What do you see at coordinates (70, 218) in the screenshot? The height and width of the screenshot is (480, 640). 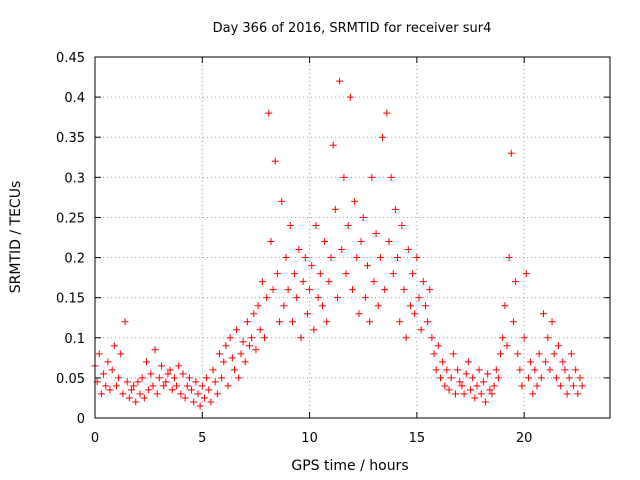 I see `y-tick-label: 0.25` at bounding box center [70, 218].